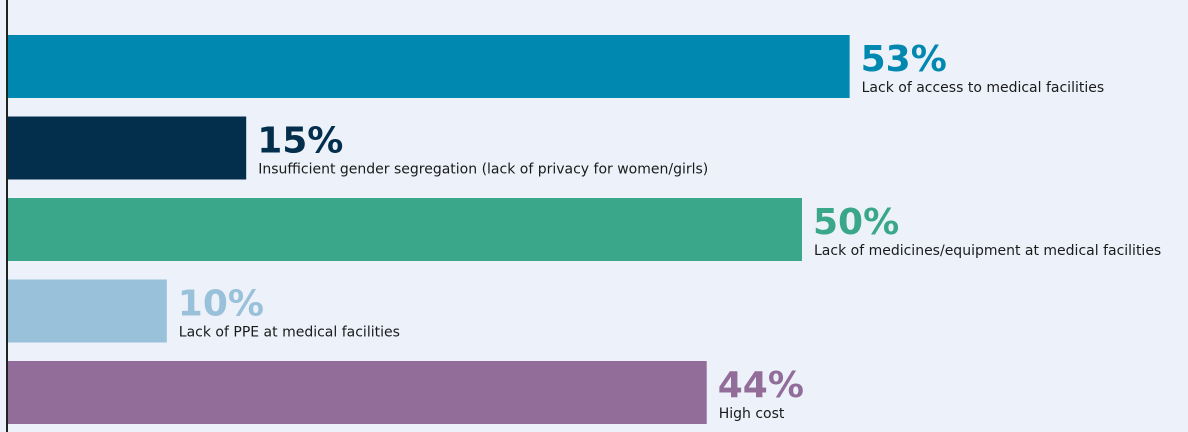  I want to click on value-label: 44%, so click(761, 385).